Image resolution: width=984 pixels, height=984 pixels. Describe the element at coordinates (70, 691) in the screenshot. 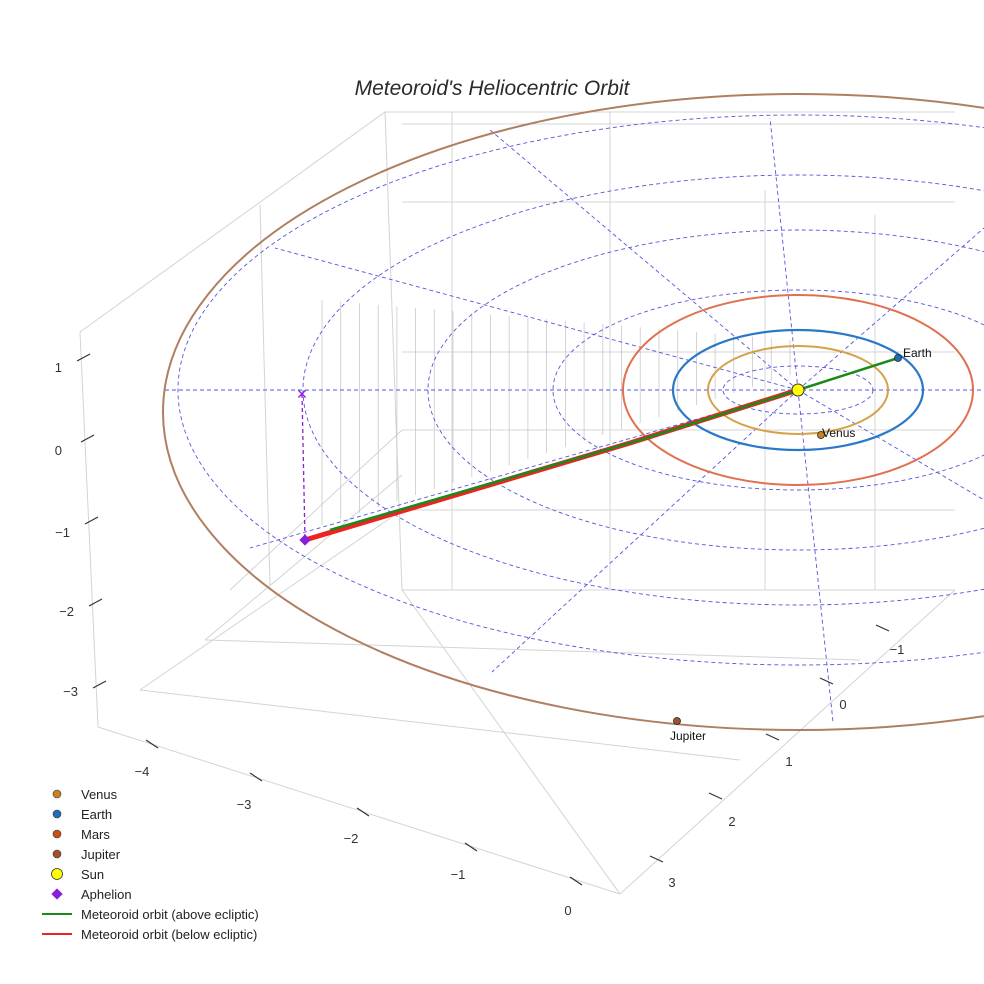

I see `z-tick-label: −3` at that location.